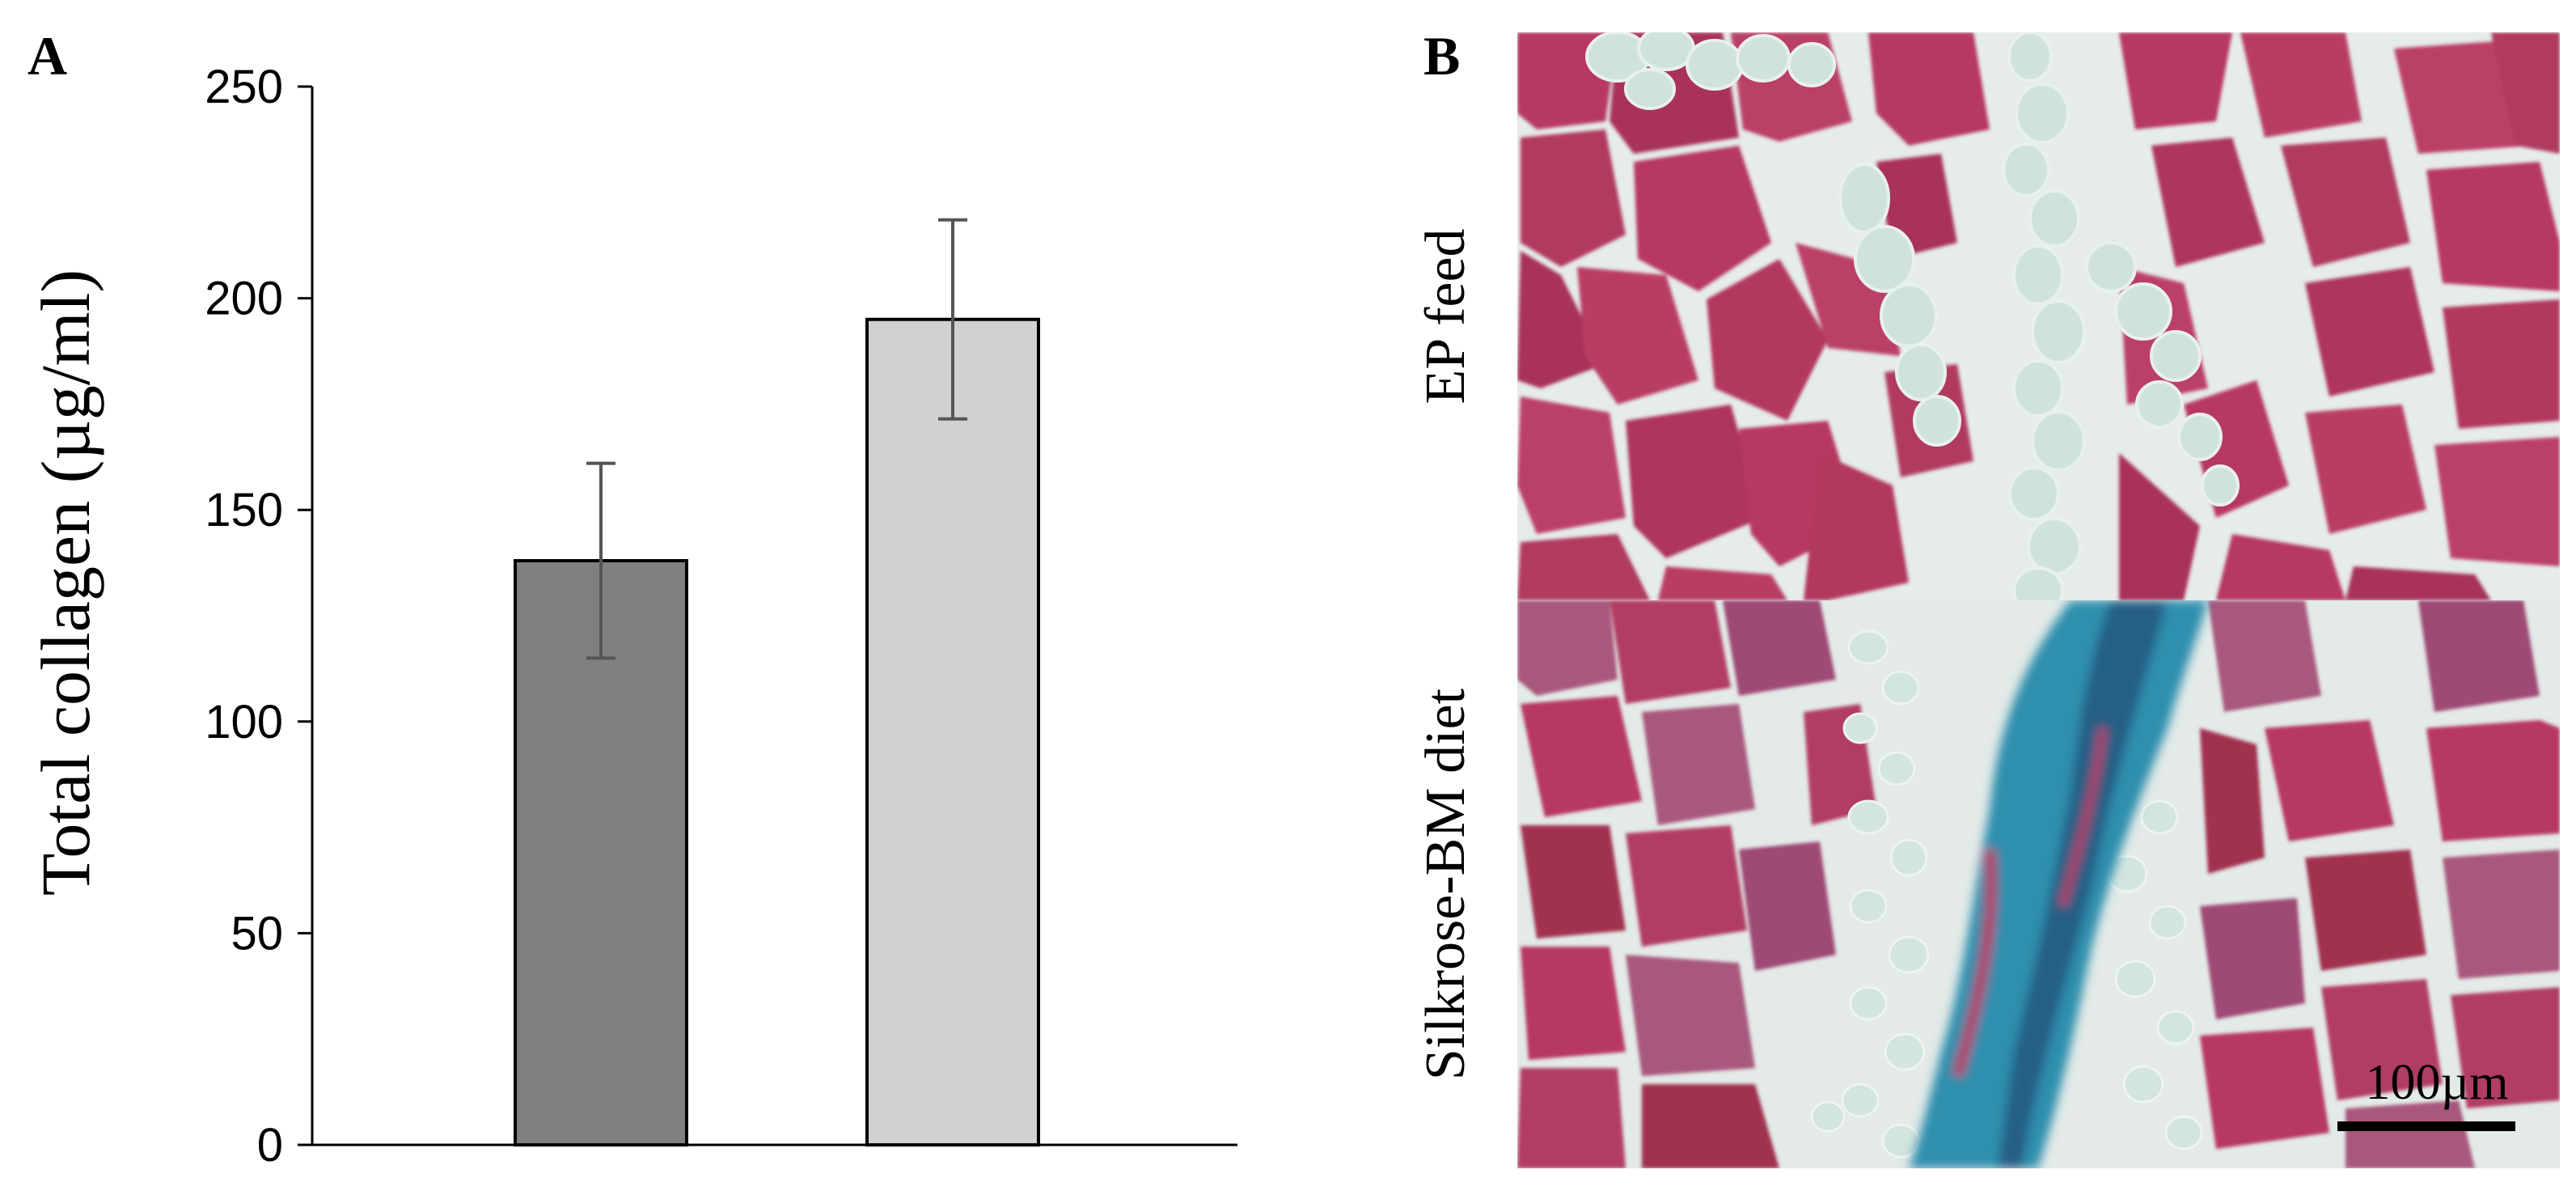  I want to click on scale-bar-label: 100µm, so click(2437, 1082).